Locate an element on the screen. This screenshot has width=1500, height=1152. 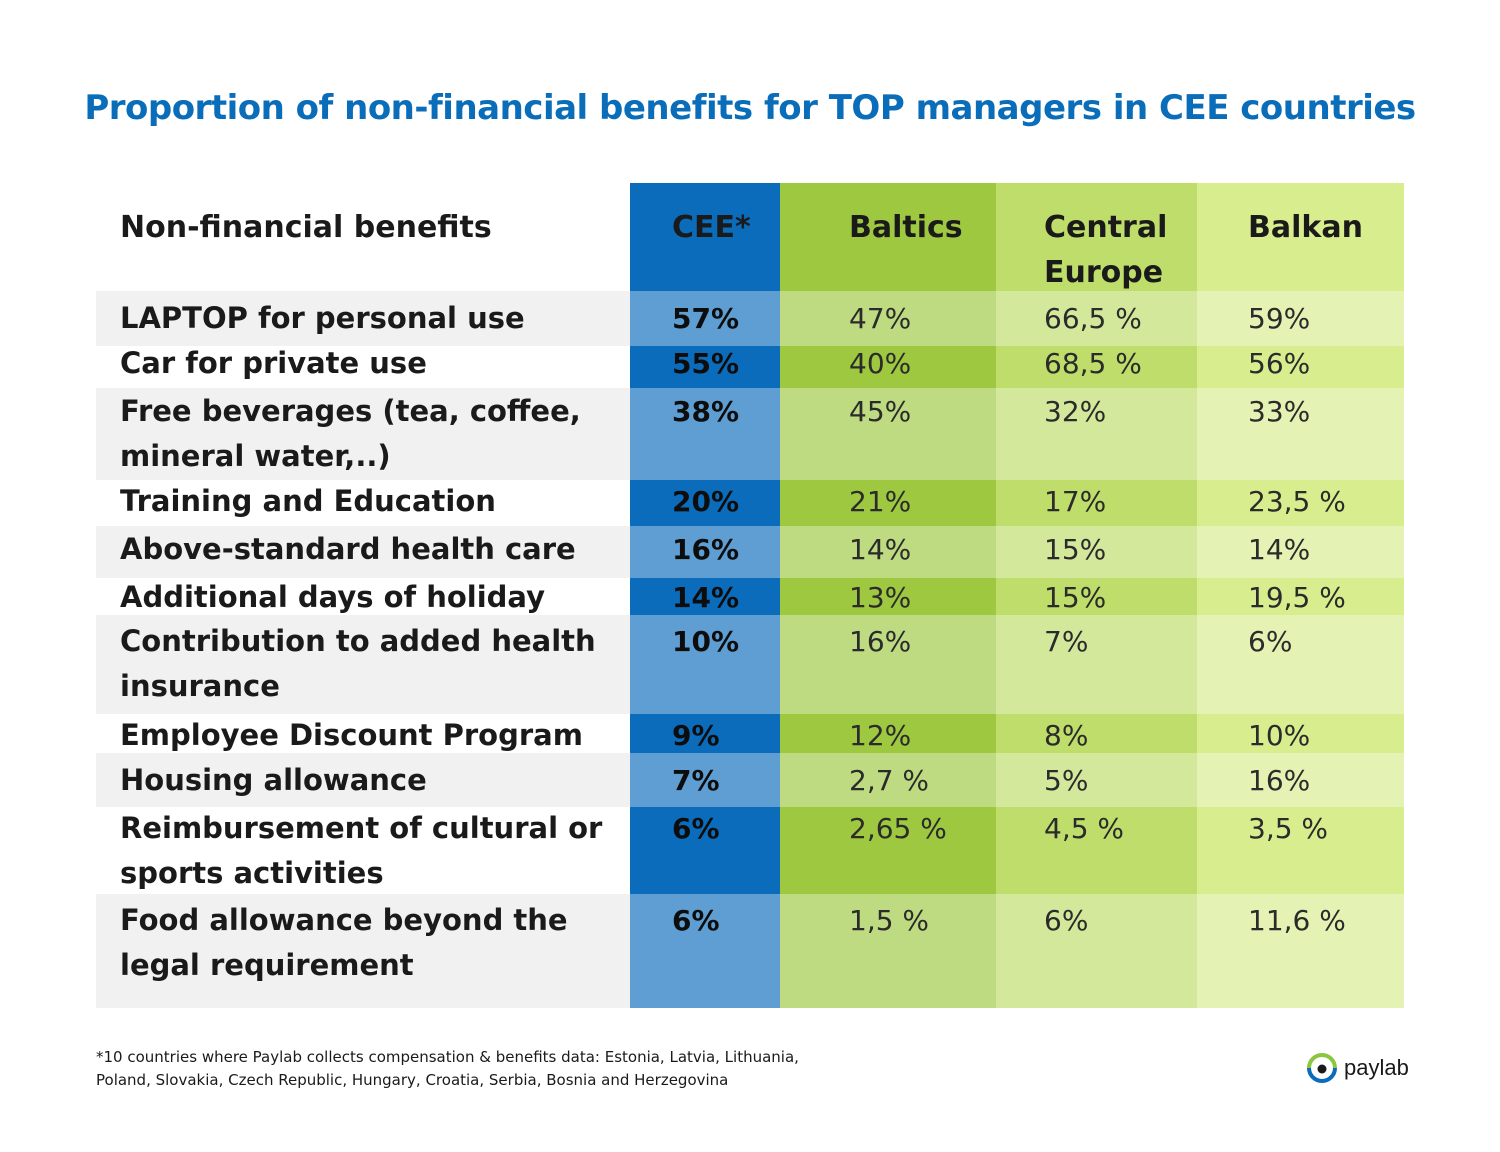
baltics-value: 45% is located at coordinates (880, 411).